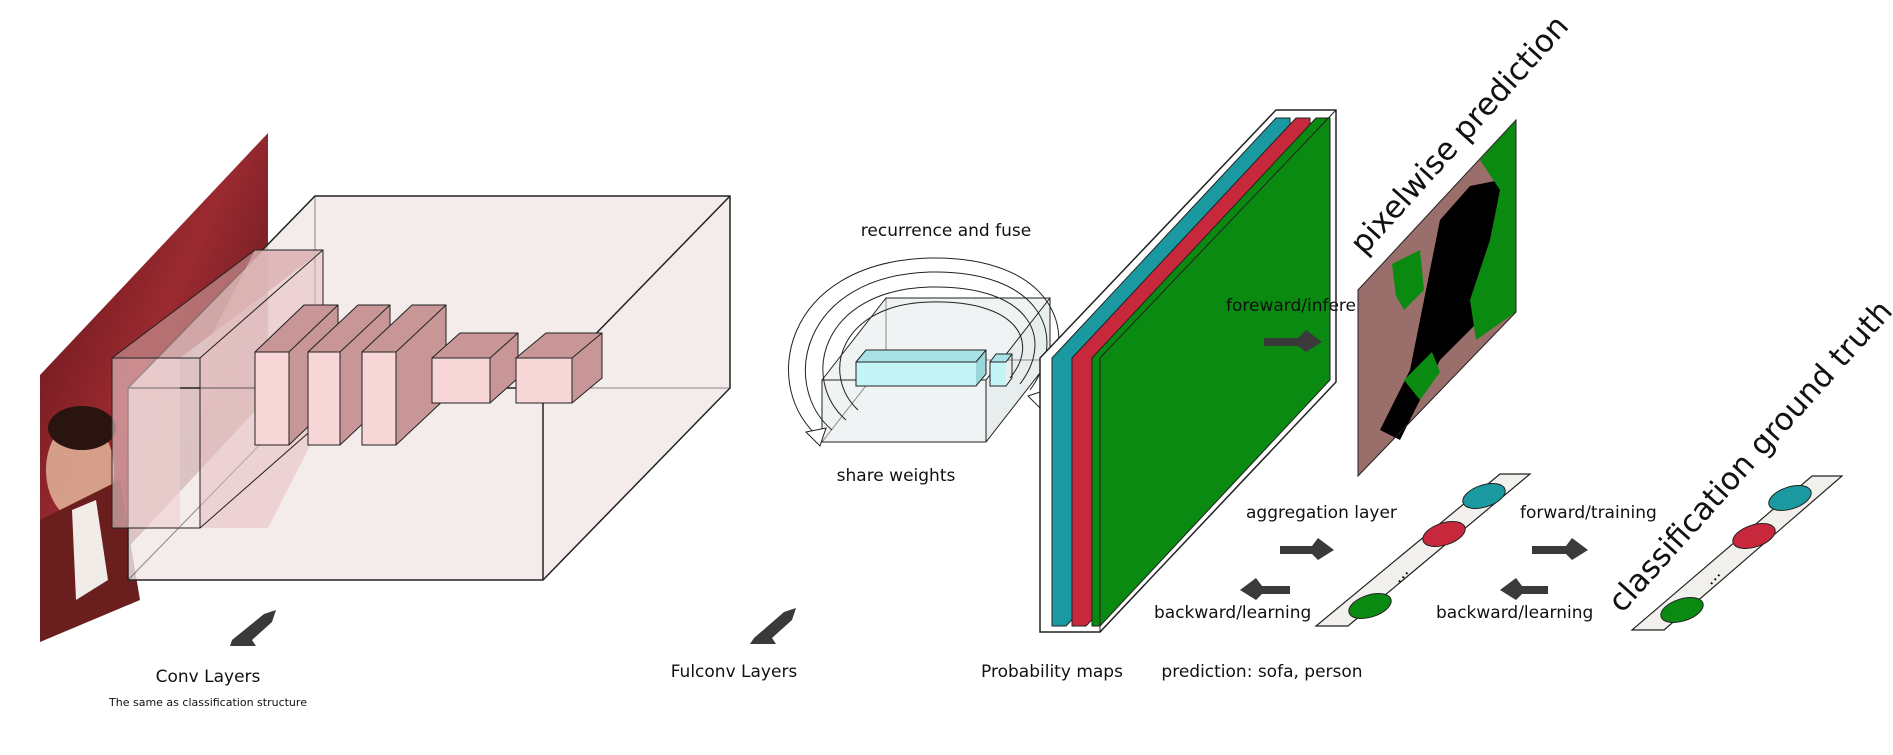  What do you see at coordinates (1747, 456) in the screenshot?
I see `classification-ground-truth-label: classification ground truth` at bounding box center [1747, 456].